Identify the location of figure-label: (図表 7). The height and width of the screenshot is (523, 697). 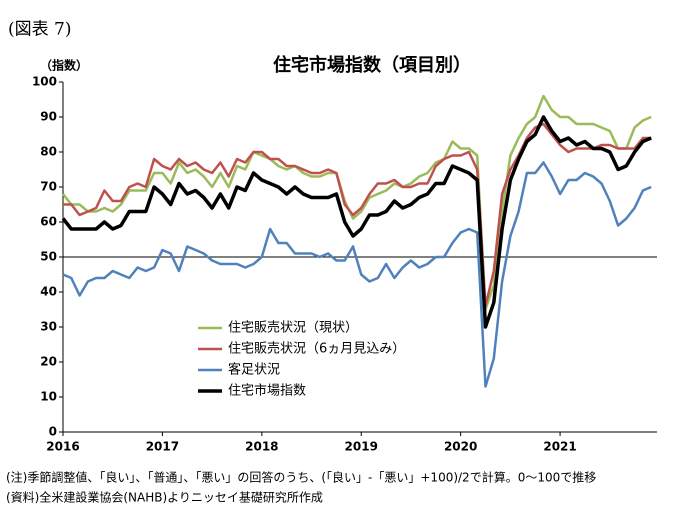
(39, 30).